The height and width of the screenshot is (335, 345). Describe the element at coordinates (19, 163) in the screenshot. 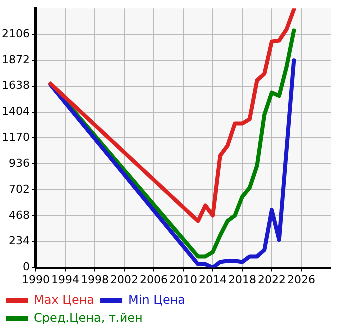

I see `y-tick-label: 936` at that location.